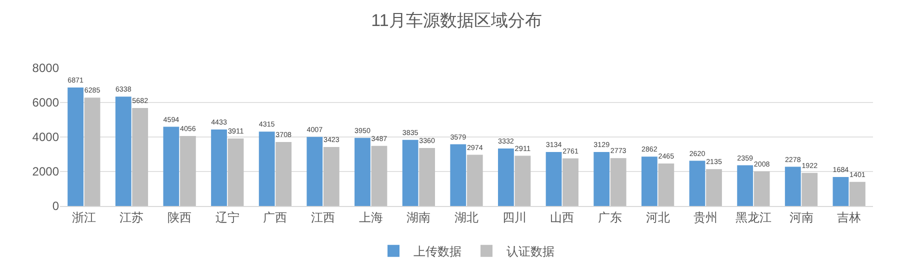 The width and height of the screenshot is (913, 277). Describe the element at coordinates (753, 217) in the screenshot. I see `x-tick-label: 黑龙江` at that location.